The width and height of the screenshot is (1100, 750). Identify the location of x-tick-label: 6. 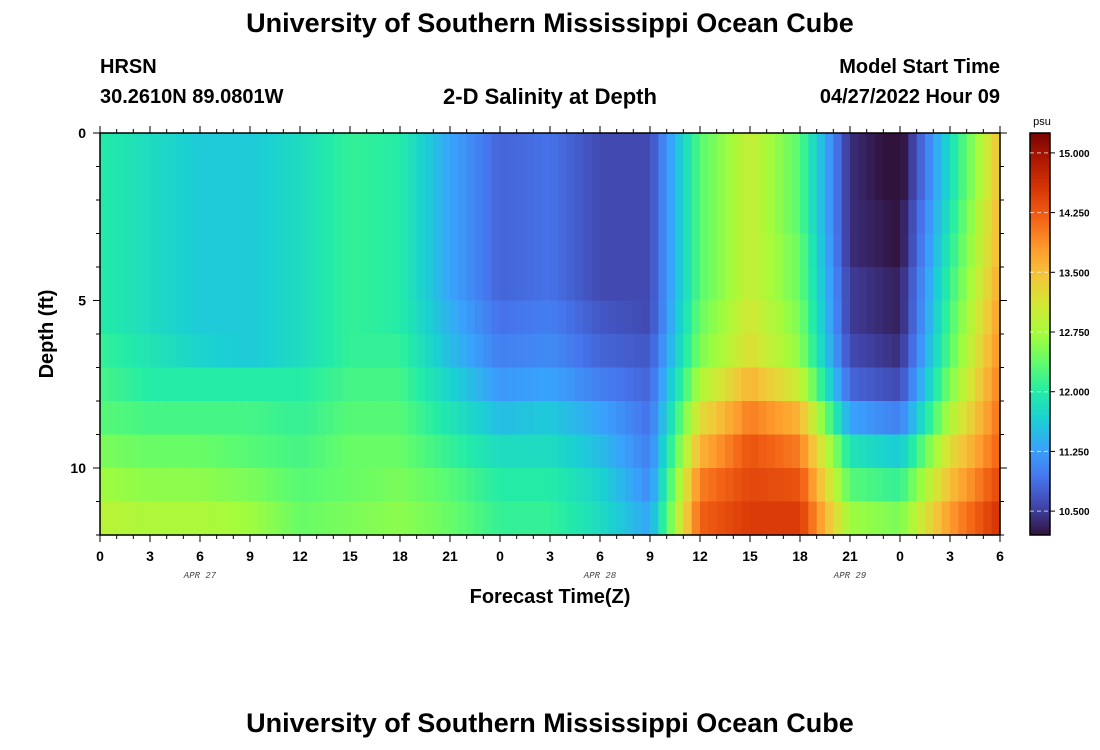
(1000, 556).